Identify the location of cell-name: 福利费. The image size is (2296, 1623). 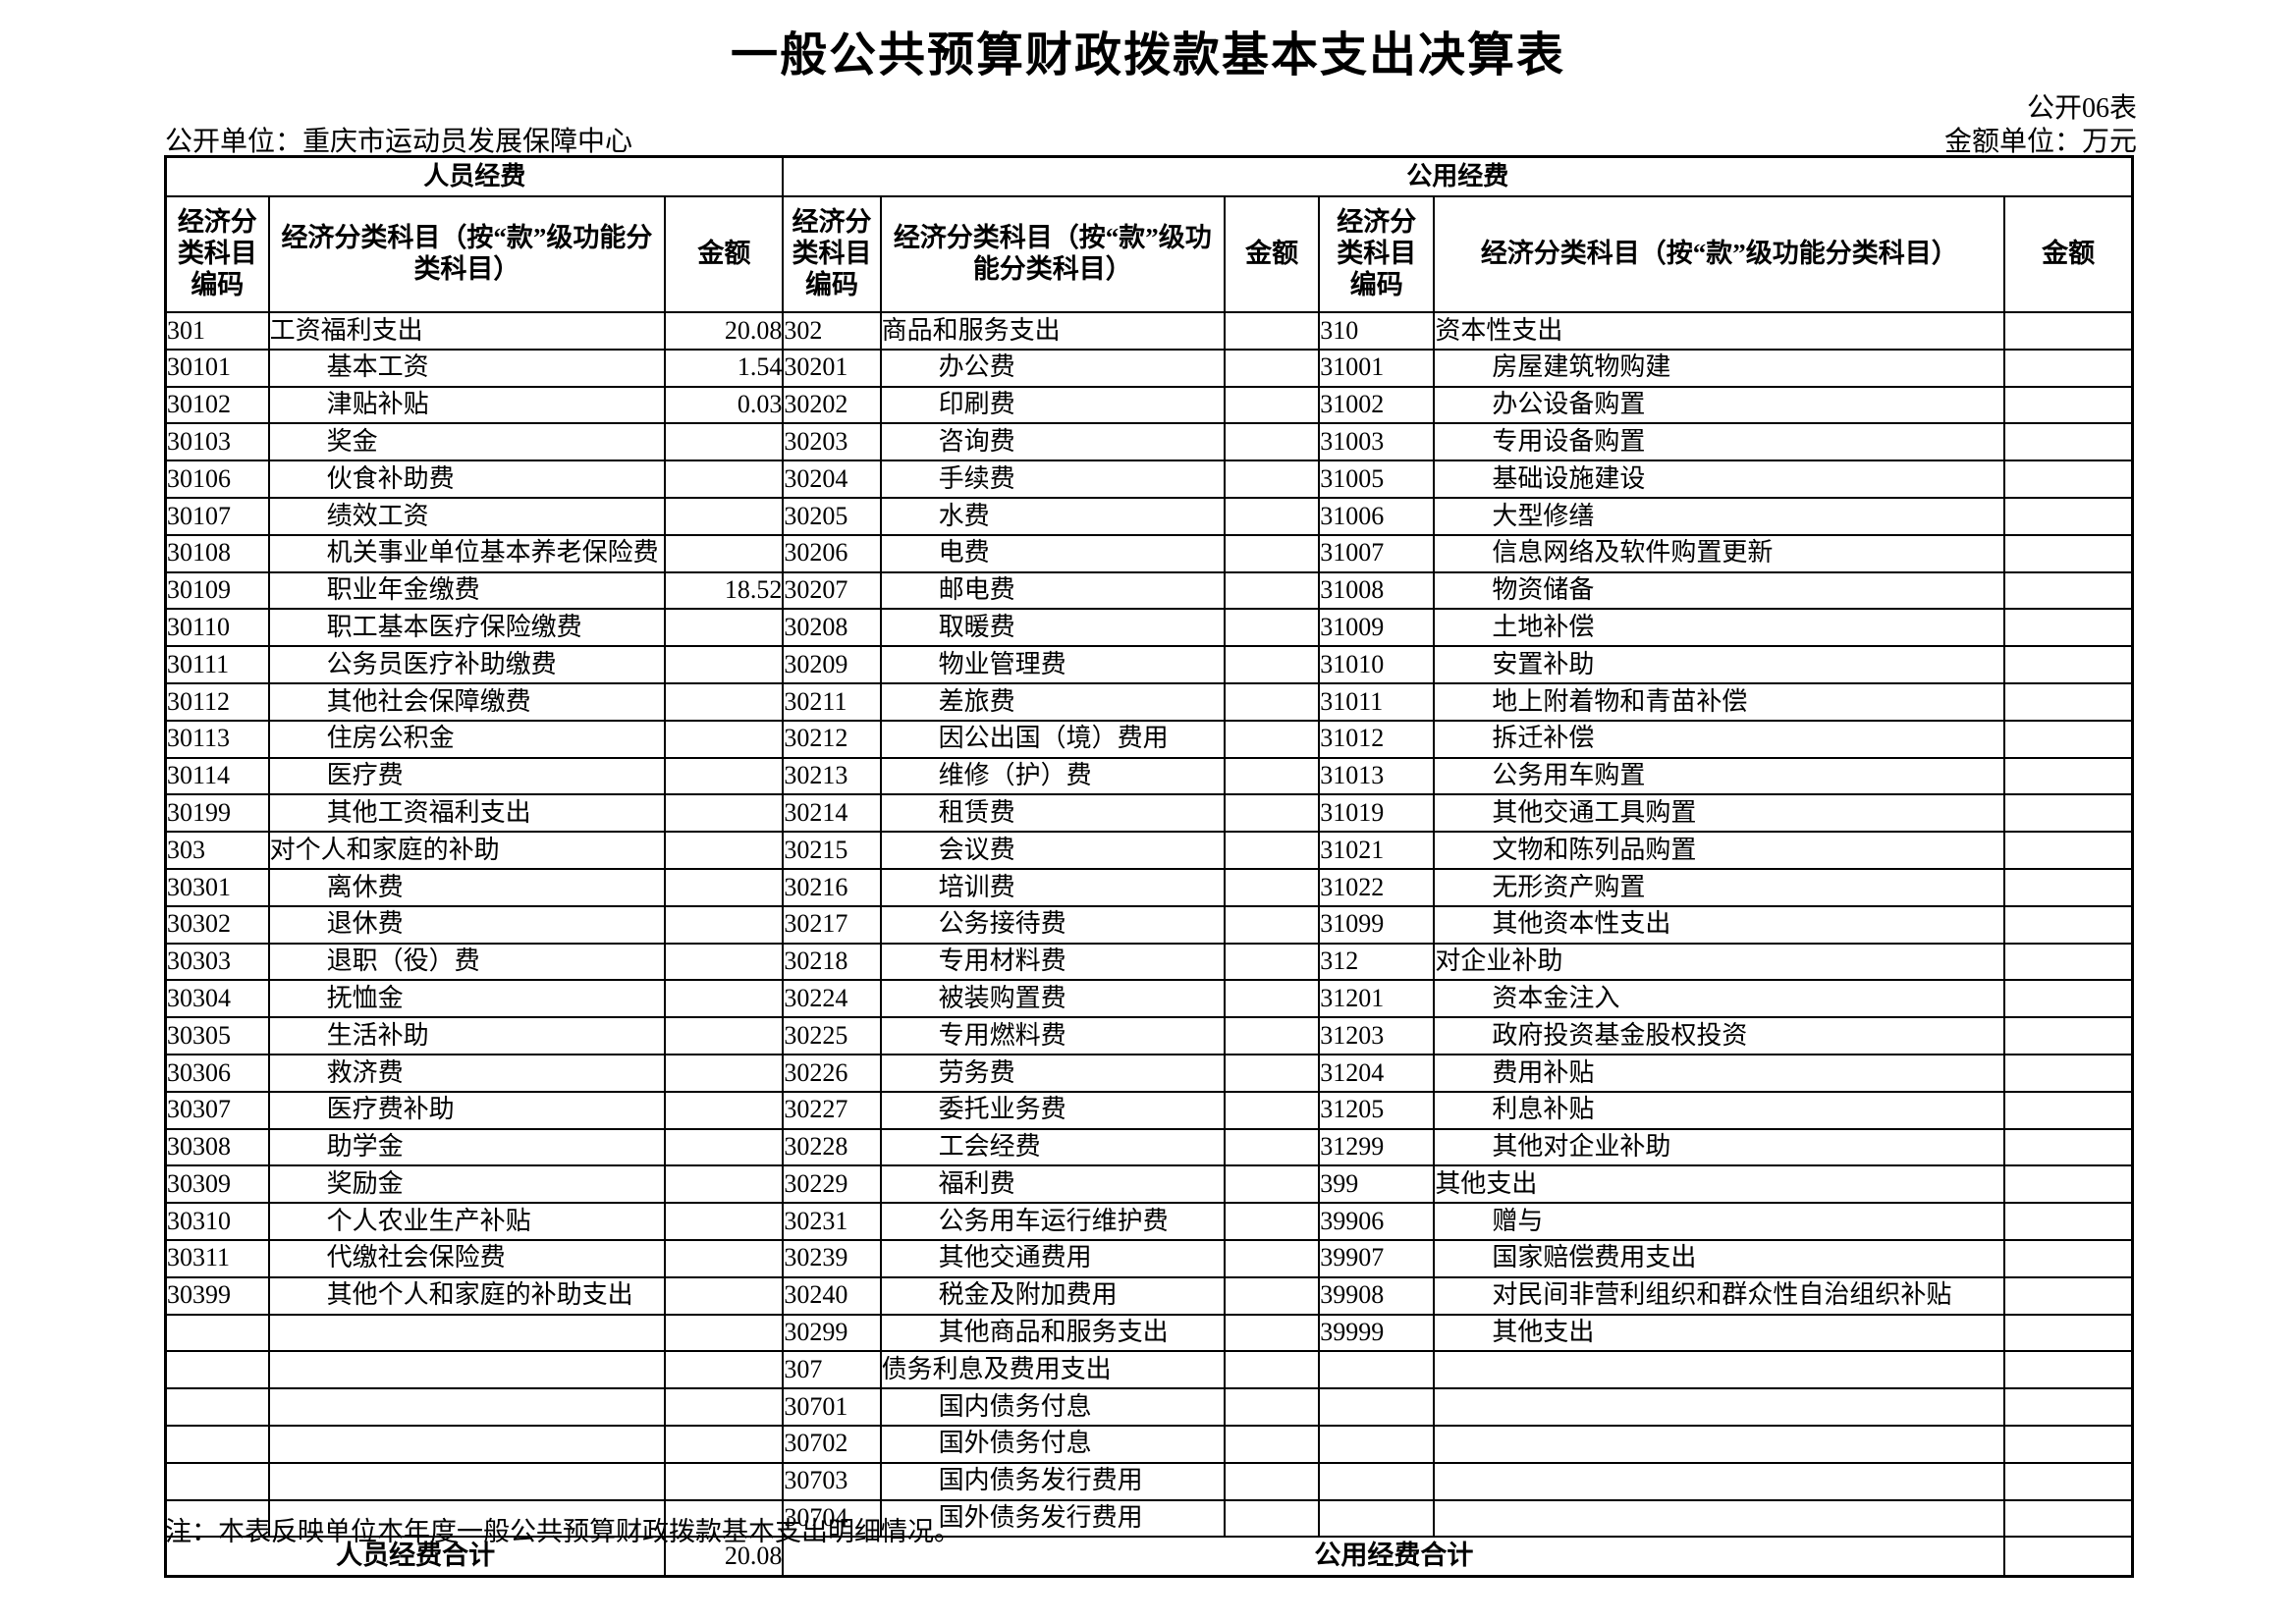
(1053, 1184).